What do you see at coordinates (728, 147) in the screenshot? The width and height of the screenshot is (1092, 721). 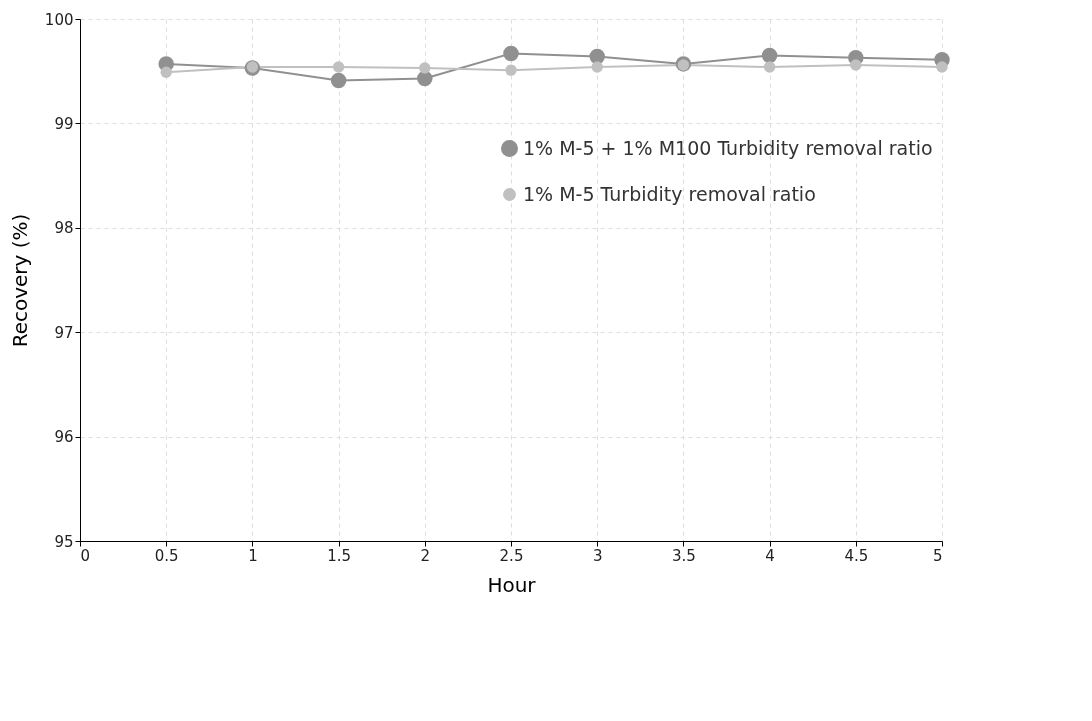 I see `legend-label: 1% M-5 + 1% M100 Turbidity removal ratio` at bounding box center [728, 147].